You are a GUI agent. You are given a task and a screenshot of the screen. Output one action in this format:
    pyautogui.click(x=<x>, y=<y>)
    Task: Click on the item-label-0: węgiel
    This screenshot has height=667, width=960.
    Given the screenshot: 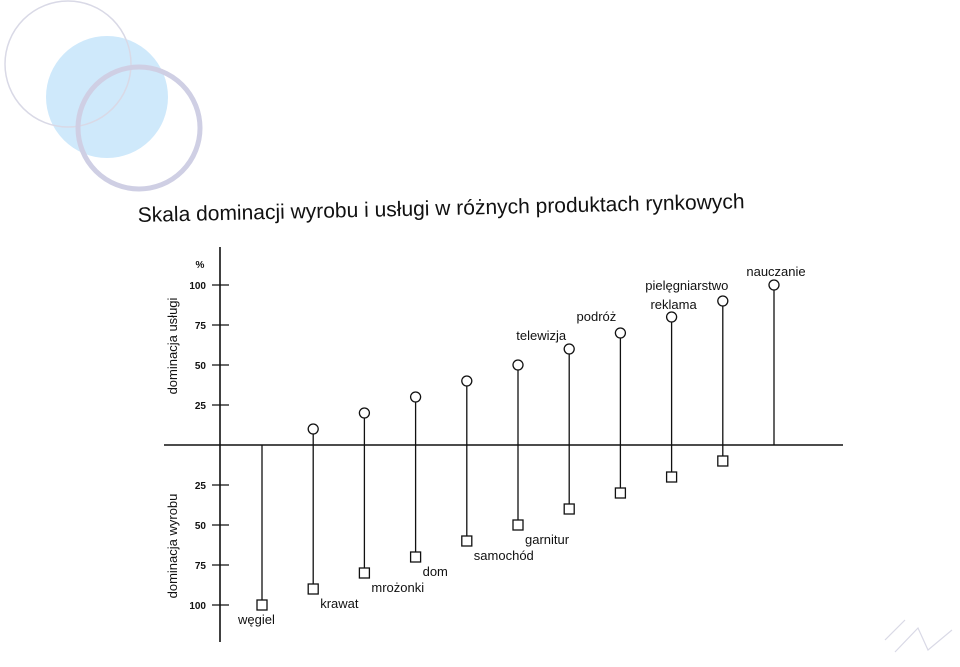 What is the action you would take?
    pyautogui.click(x=256, y=619)
    